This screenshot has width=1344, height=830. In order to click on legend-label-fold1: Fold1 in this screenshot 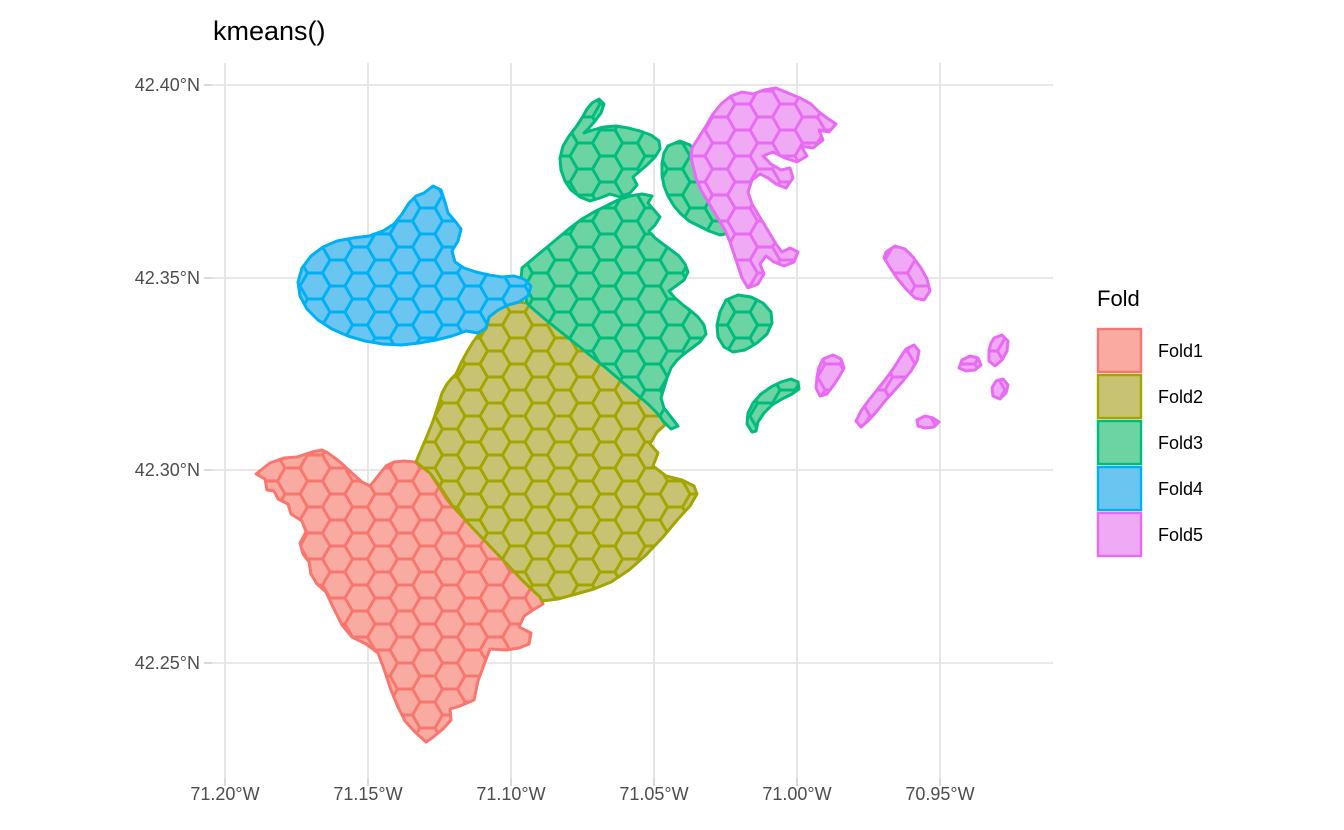, I will do `click(1180, 351)`.